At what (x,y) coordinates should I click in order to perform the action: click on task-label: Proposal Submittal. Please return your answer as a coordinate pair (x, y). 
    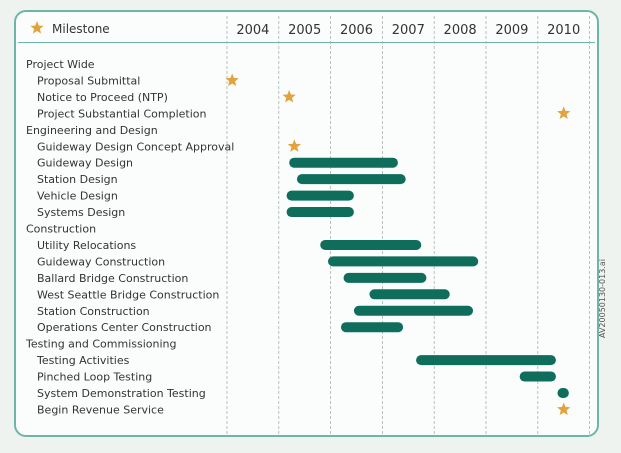
    Looking at the image, I should click on (88, 80).